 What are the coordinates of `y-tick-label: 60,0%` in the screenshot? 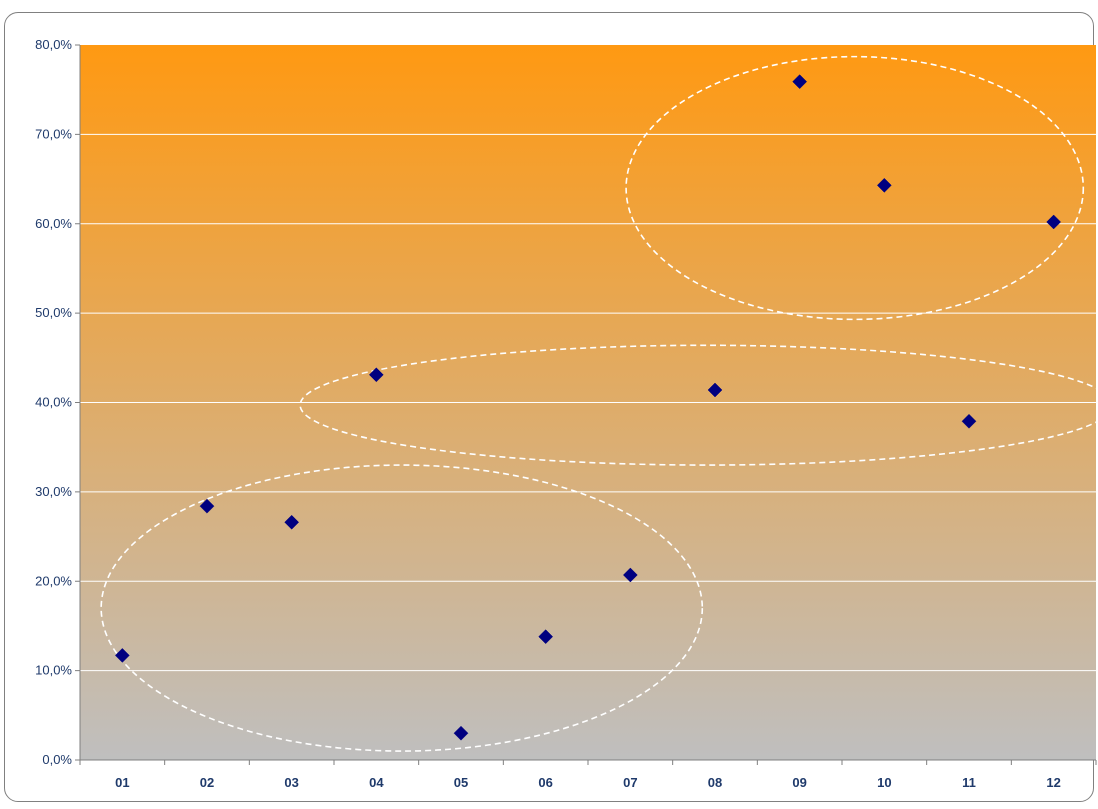 It's located at (53, 223).